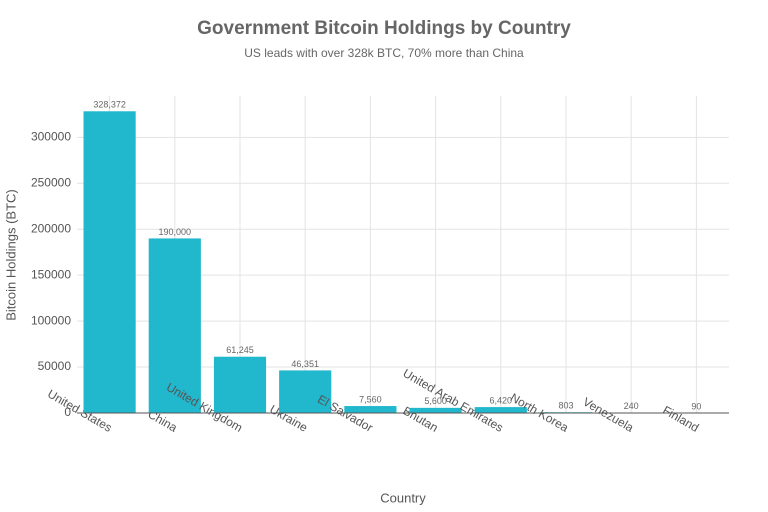 The height and width of the screenshot is (512, 768). I want to click on y-axis-title: Bitcoin Holdings (BTC), so click(10, 255).